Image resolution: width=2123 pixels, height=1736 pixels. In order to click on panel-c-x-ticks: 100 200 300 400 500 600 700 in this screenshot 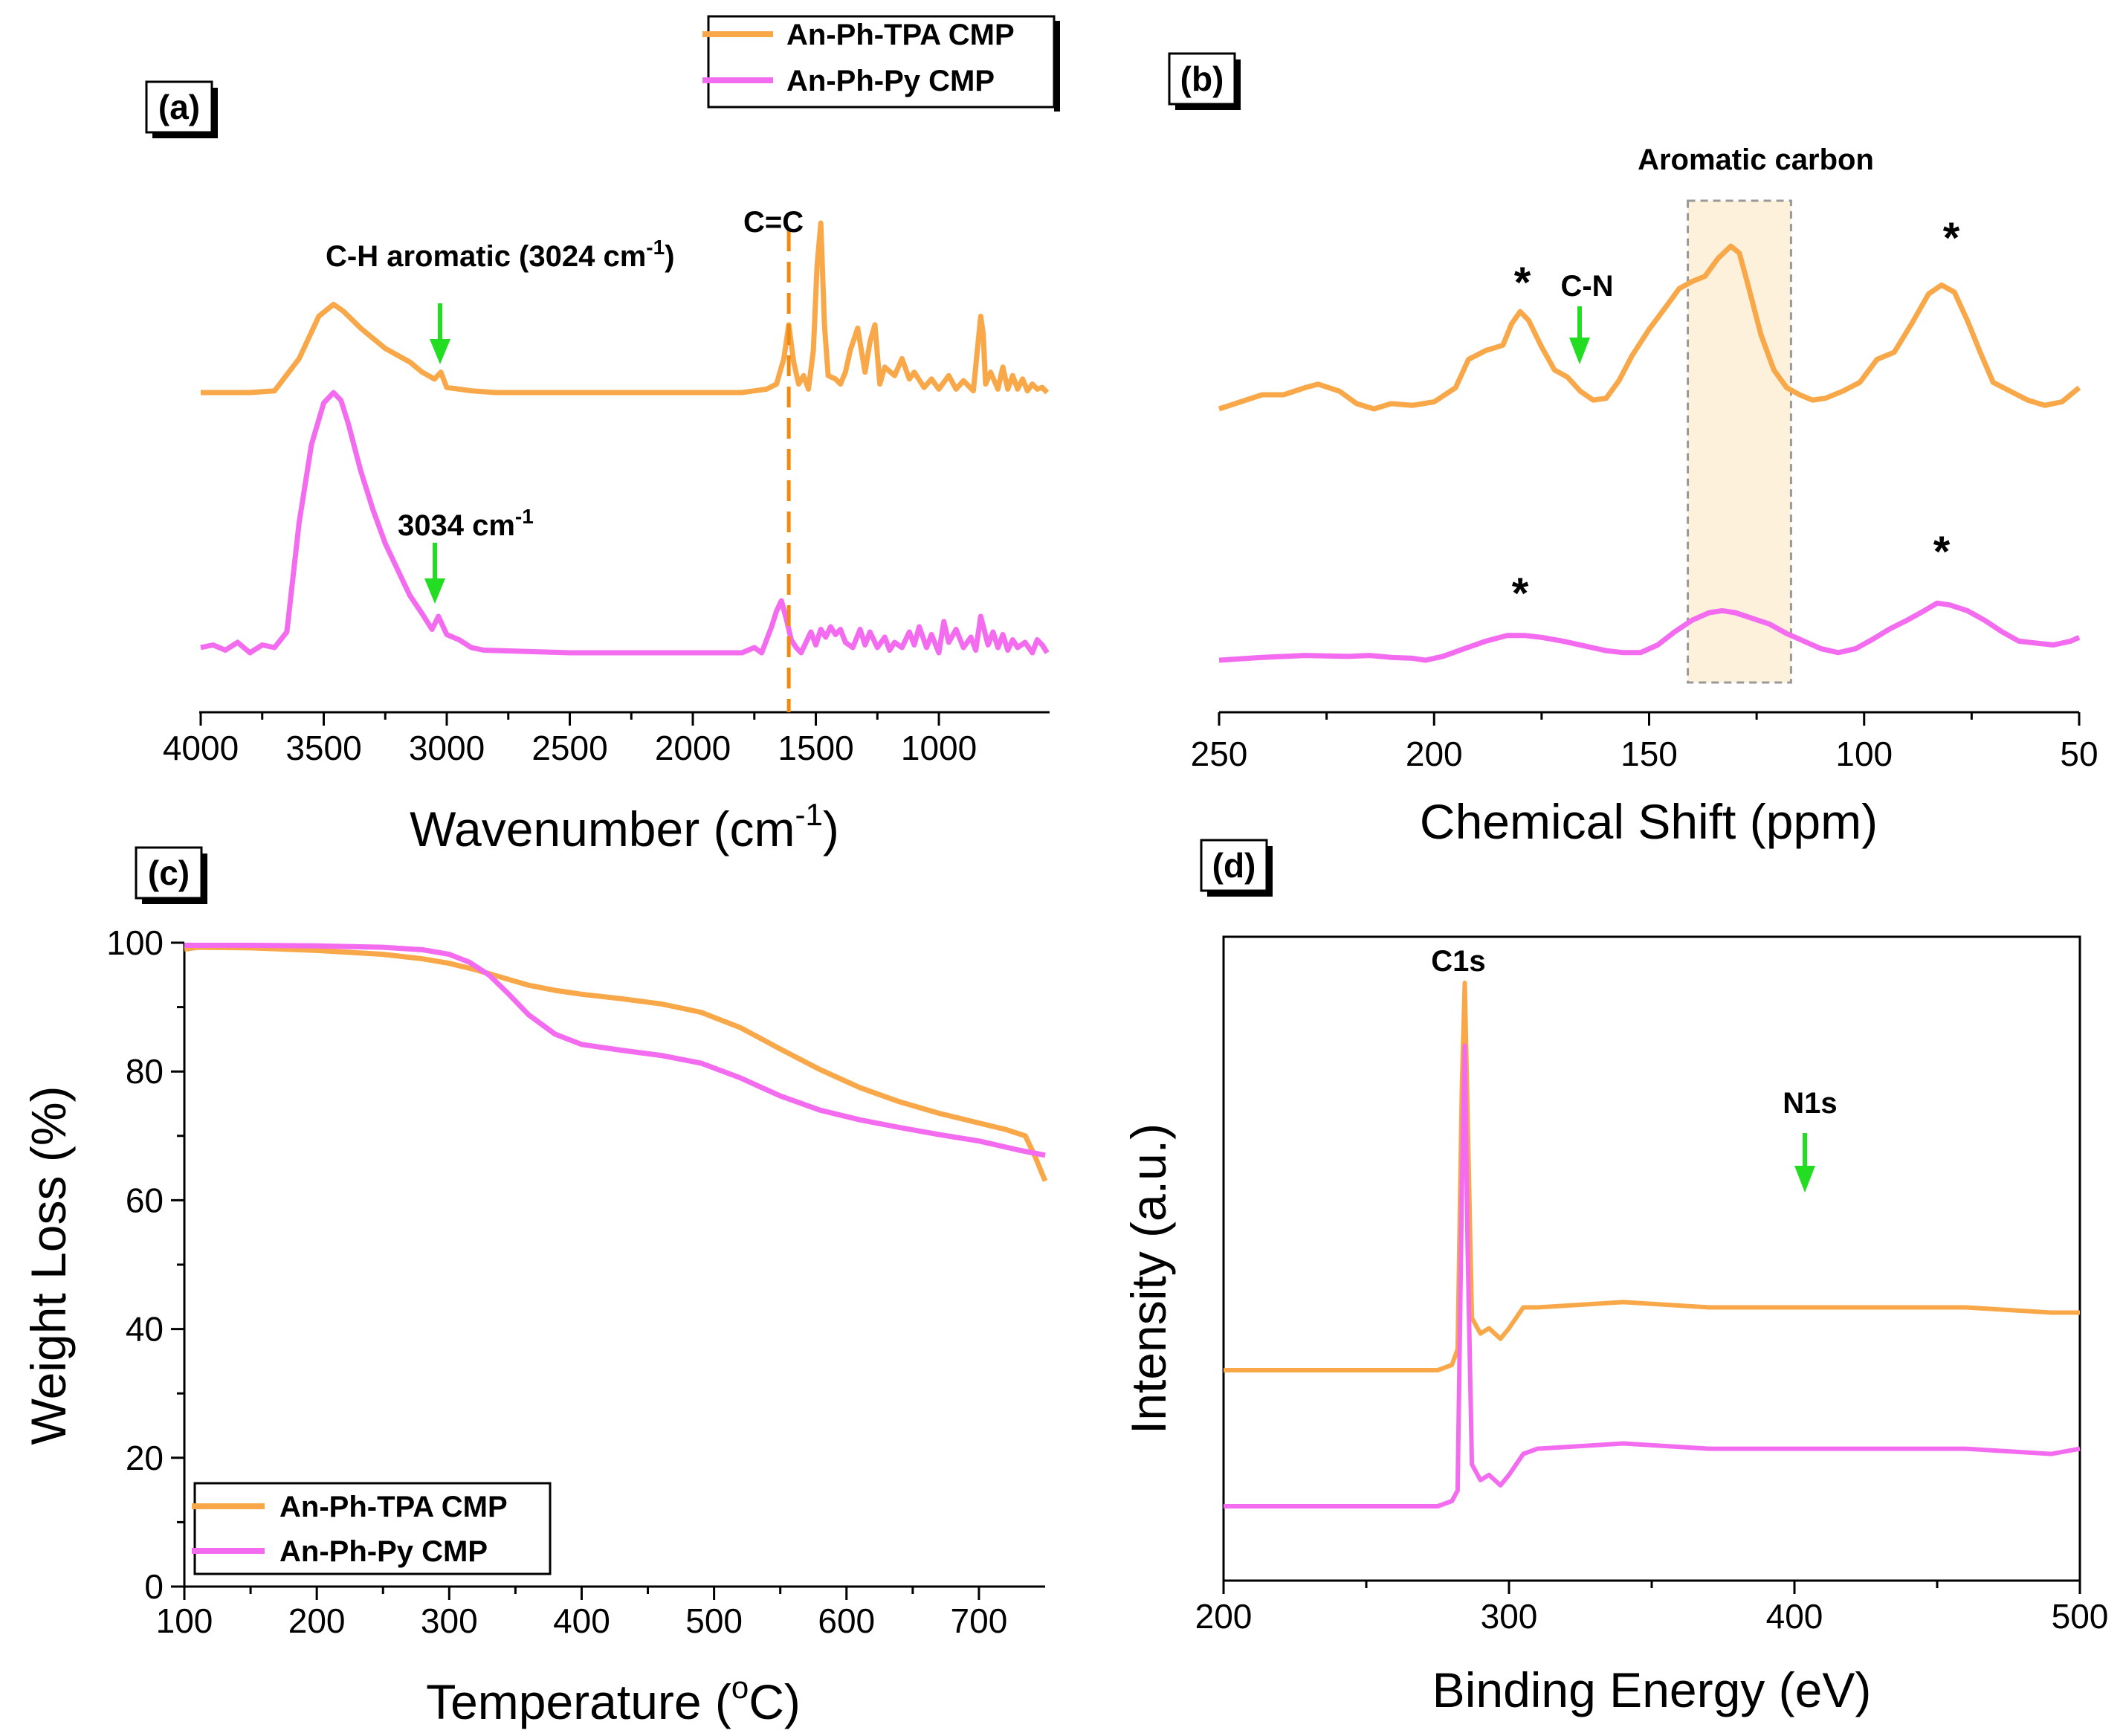, I will do `click(582, 1613)`.